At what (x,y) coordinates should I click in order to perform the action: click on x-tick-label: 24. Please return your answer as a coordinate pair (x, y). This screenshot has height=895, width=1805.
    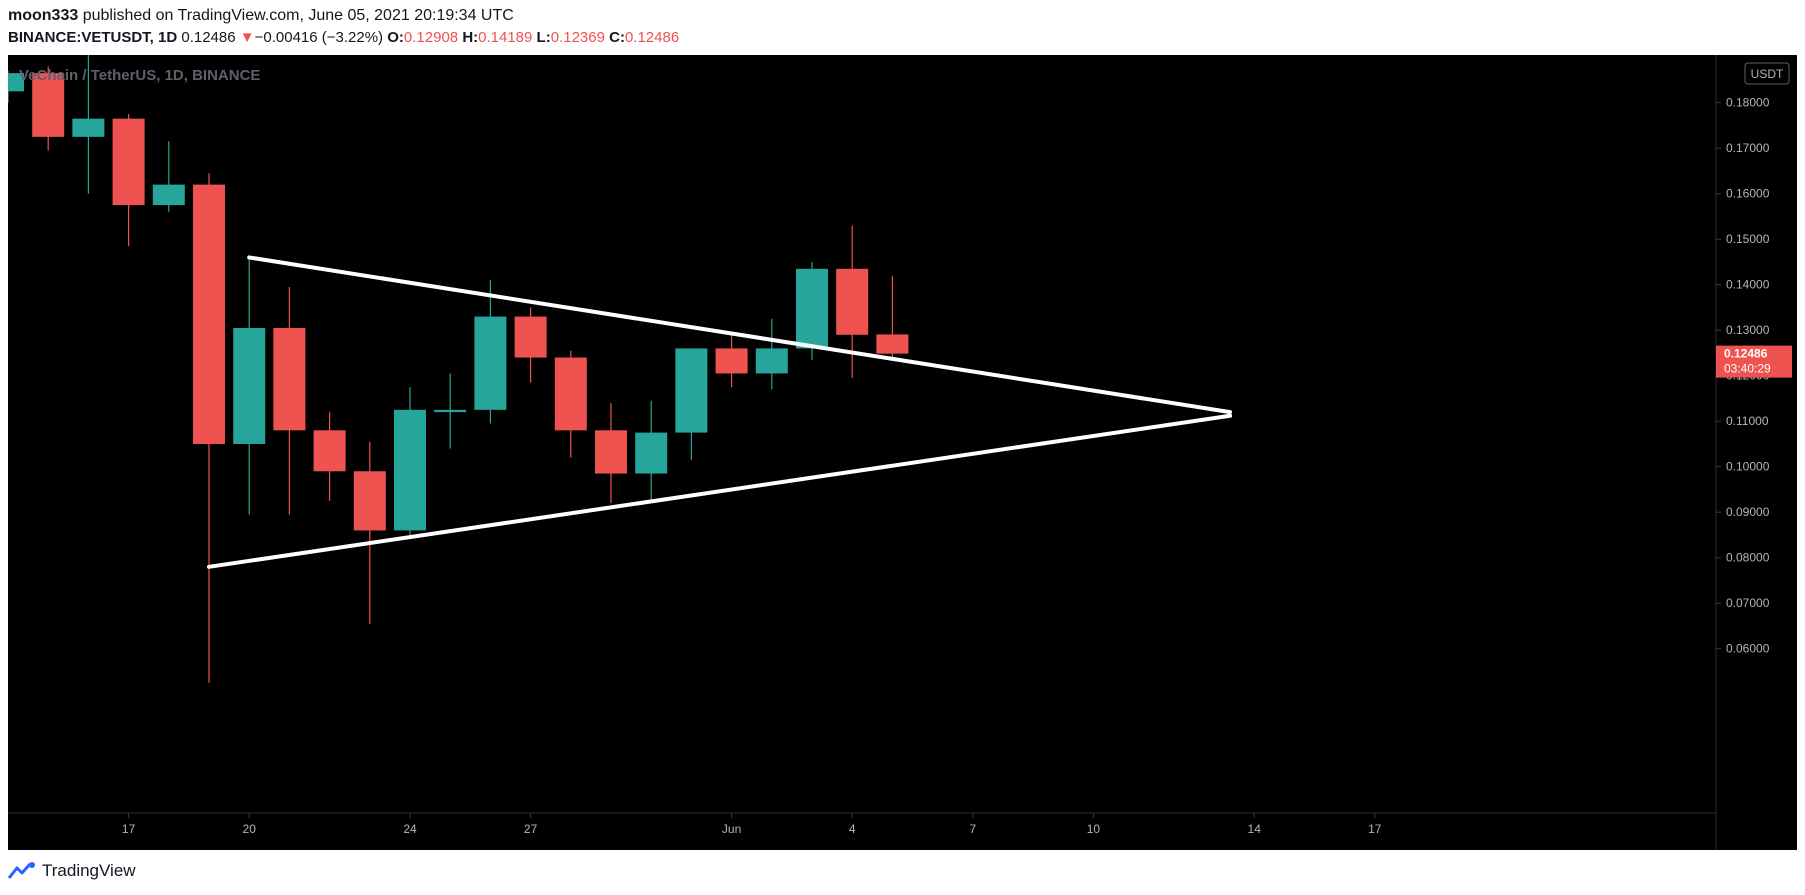
    Looking at the image, I should click on (410, 829).